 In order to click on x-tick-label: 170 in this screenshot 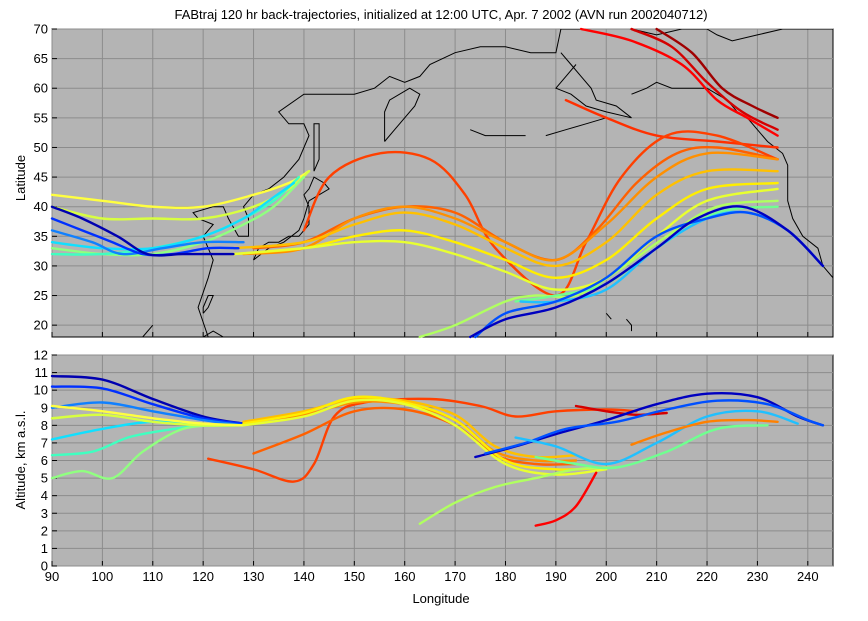, I will do `click(455, 576)`.